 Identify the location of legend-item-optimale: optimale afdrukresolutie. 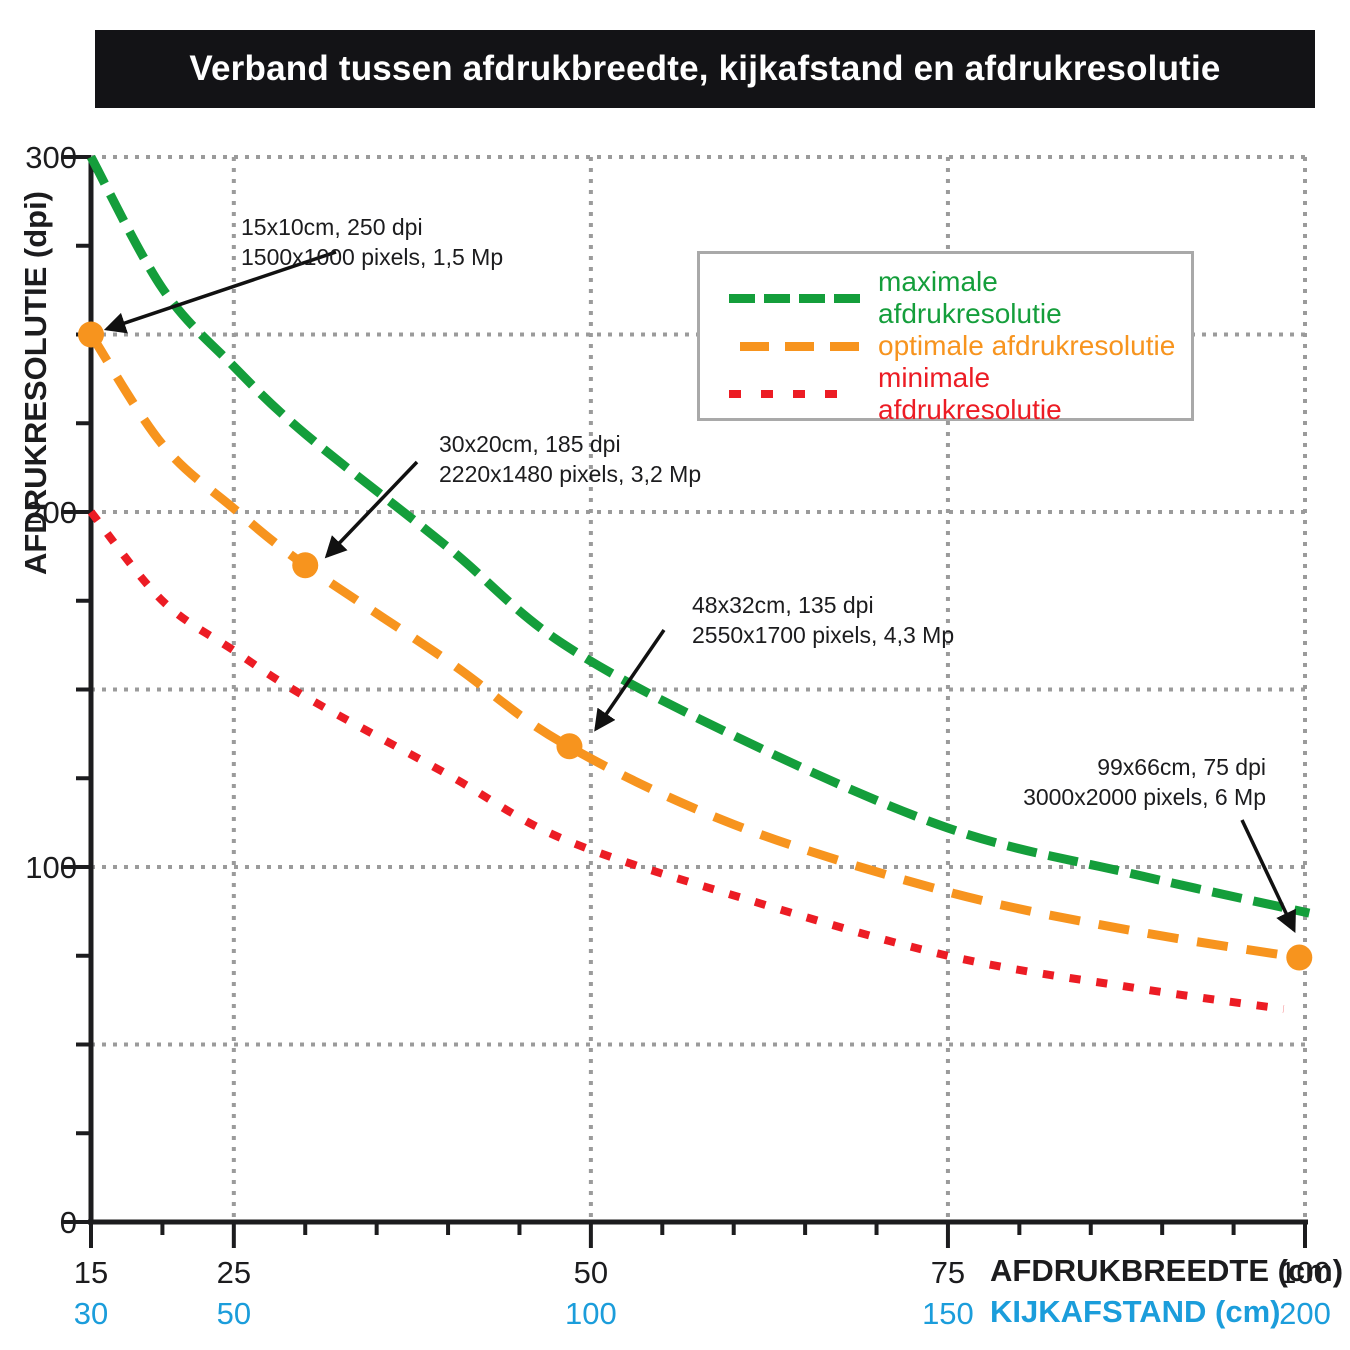
(955, 346).